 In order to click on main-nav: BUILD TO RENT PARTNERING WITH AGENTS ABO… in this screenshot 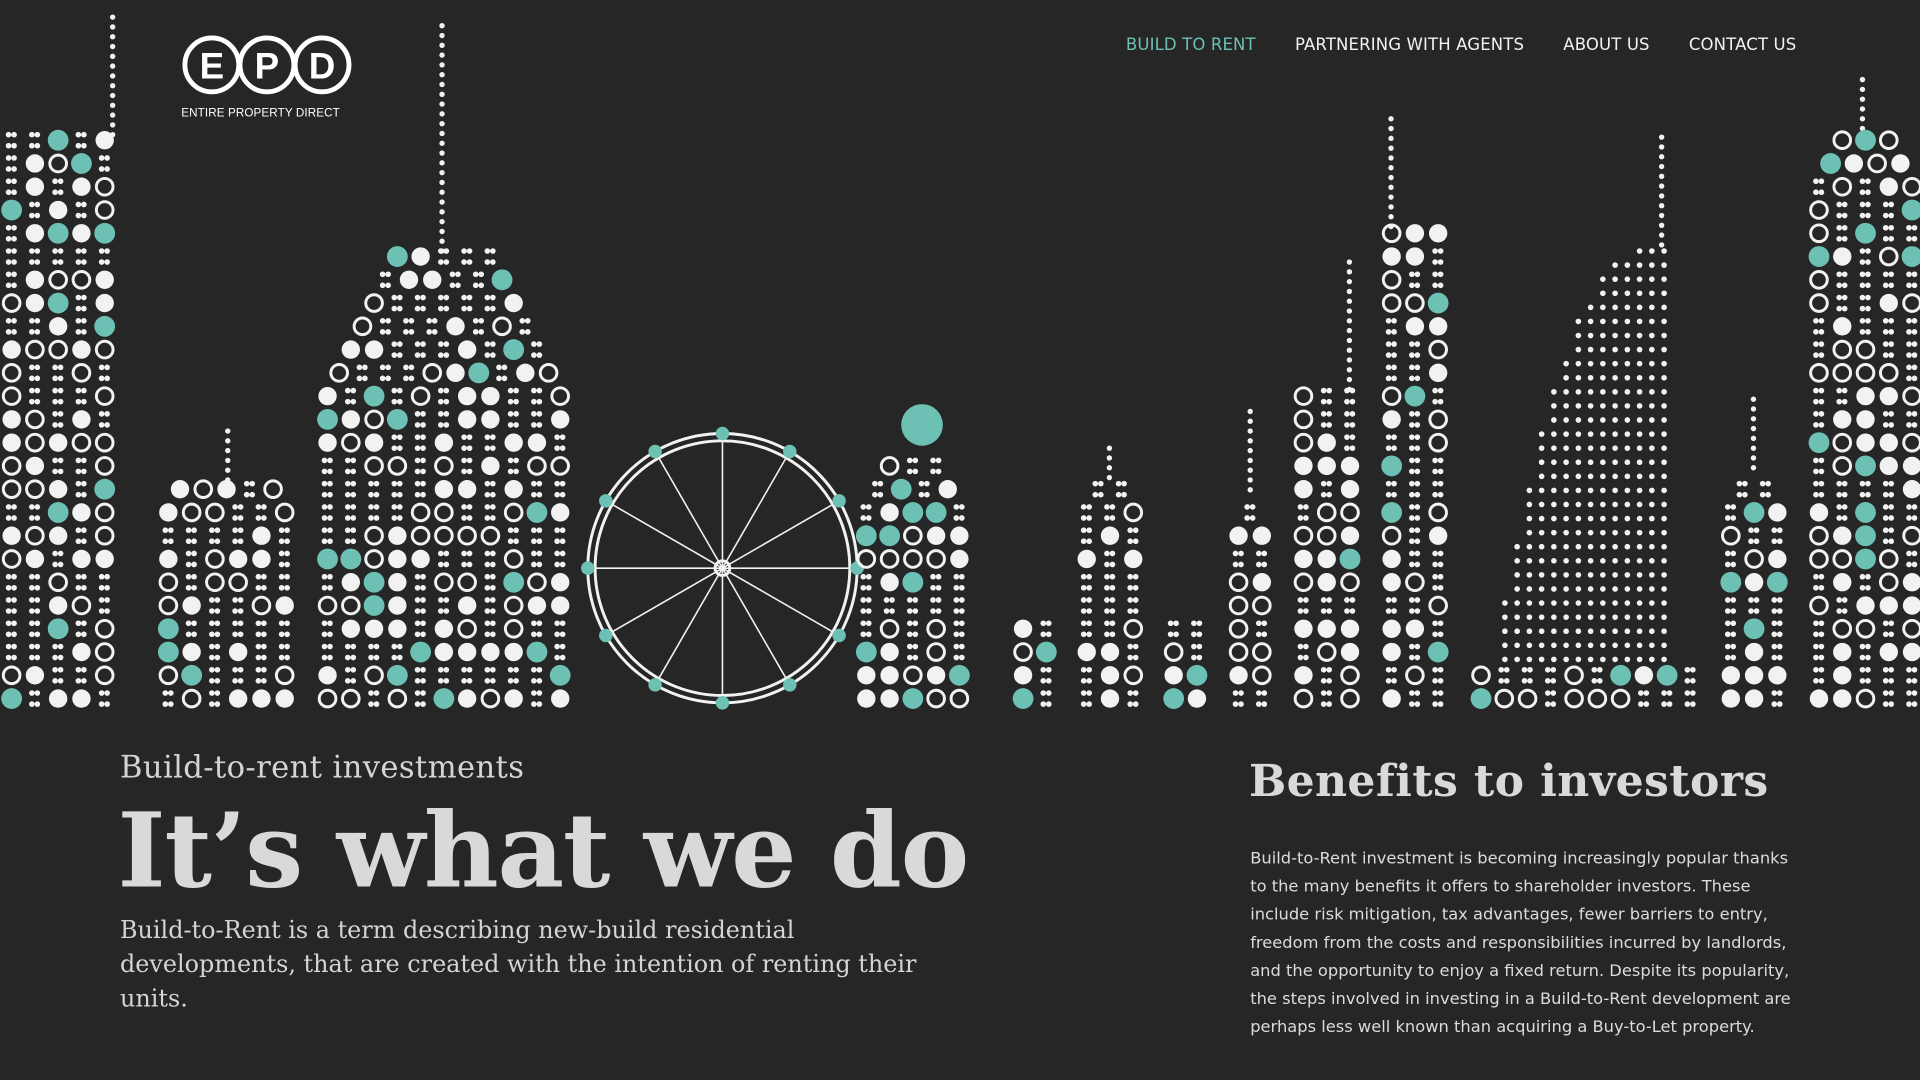, I will do `click(1461, 46)`.